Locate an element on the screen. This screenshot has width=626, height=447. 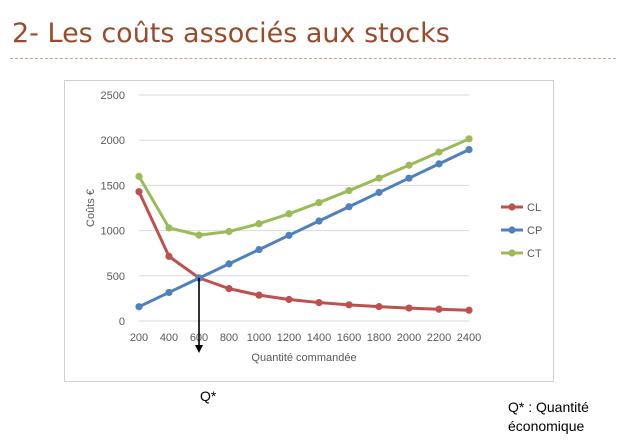
legend-marker-ct is located at coordinates (512, 253).